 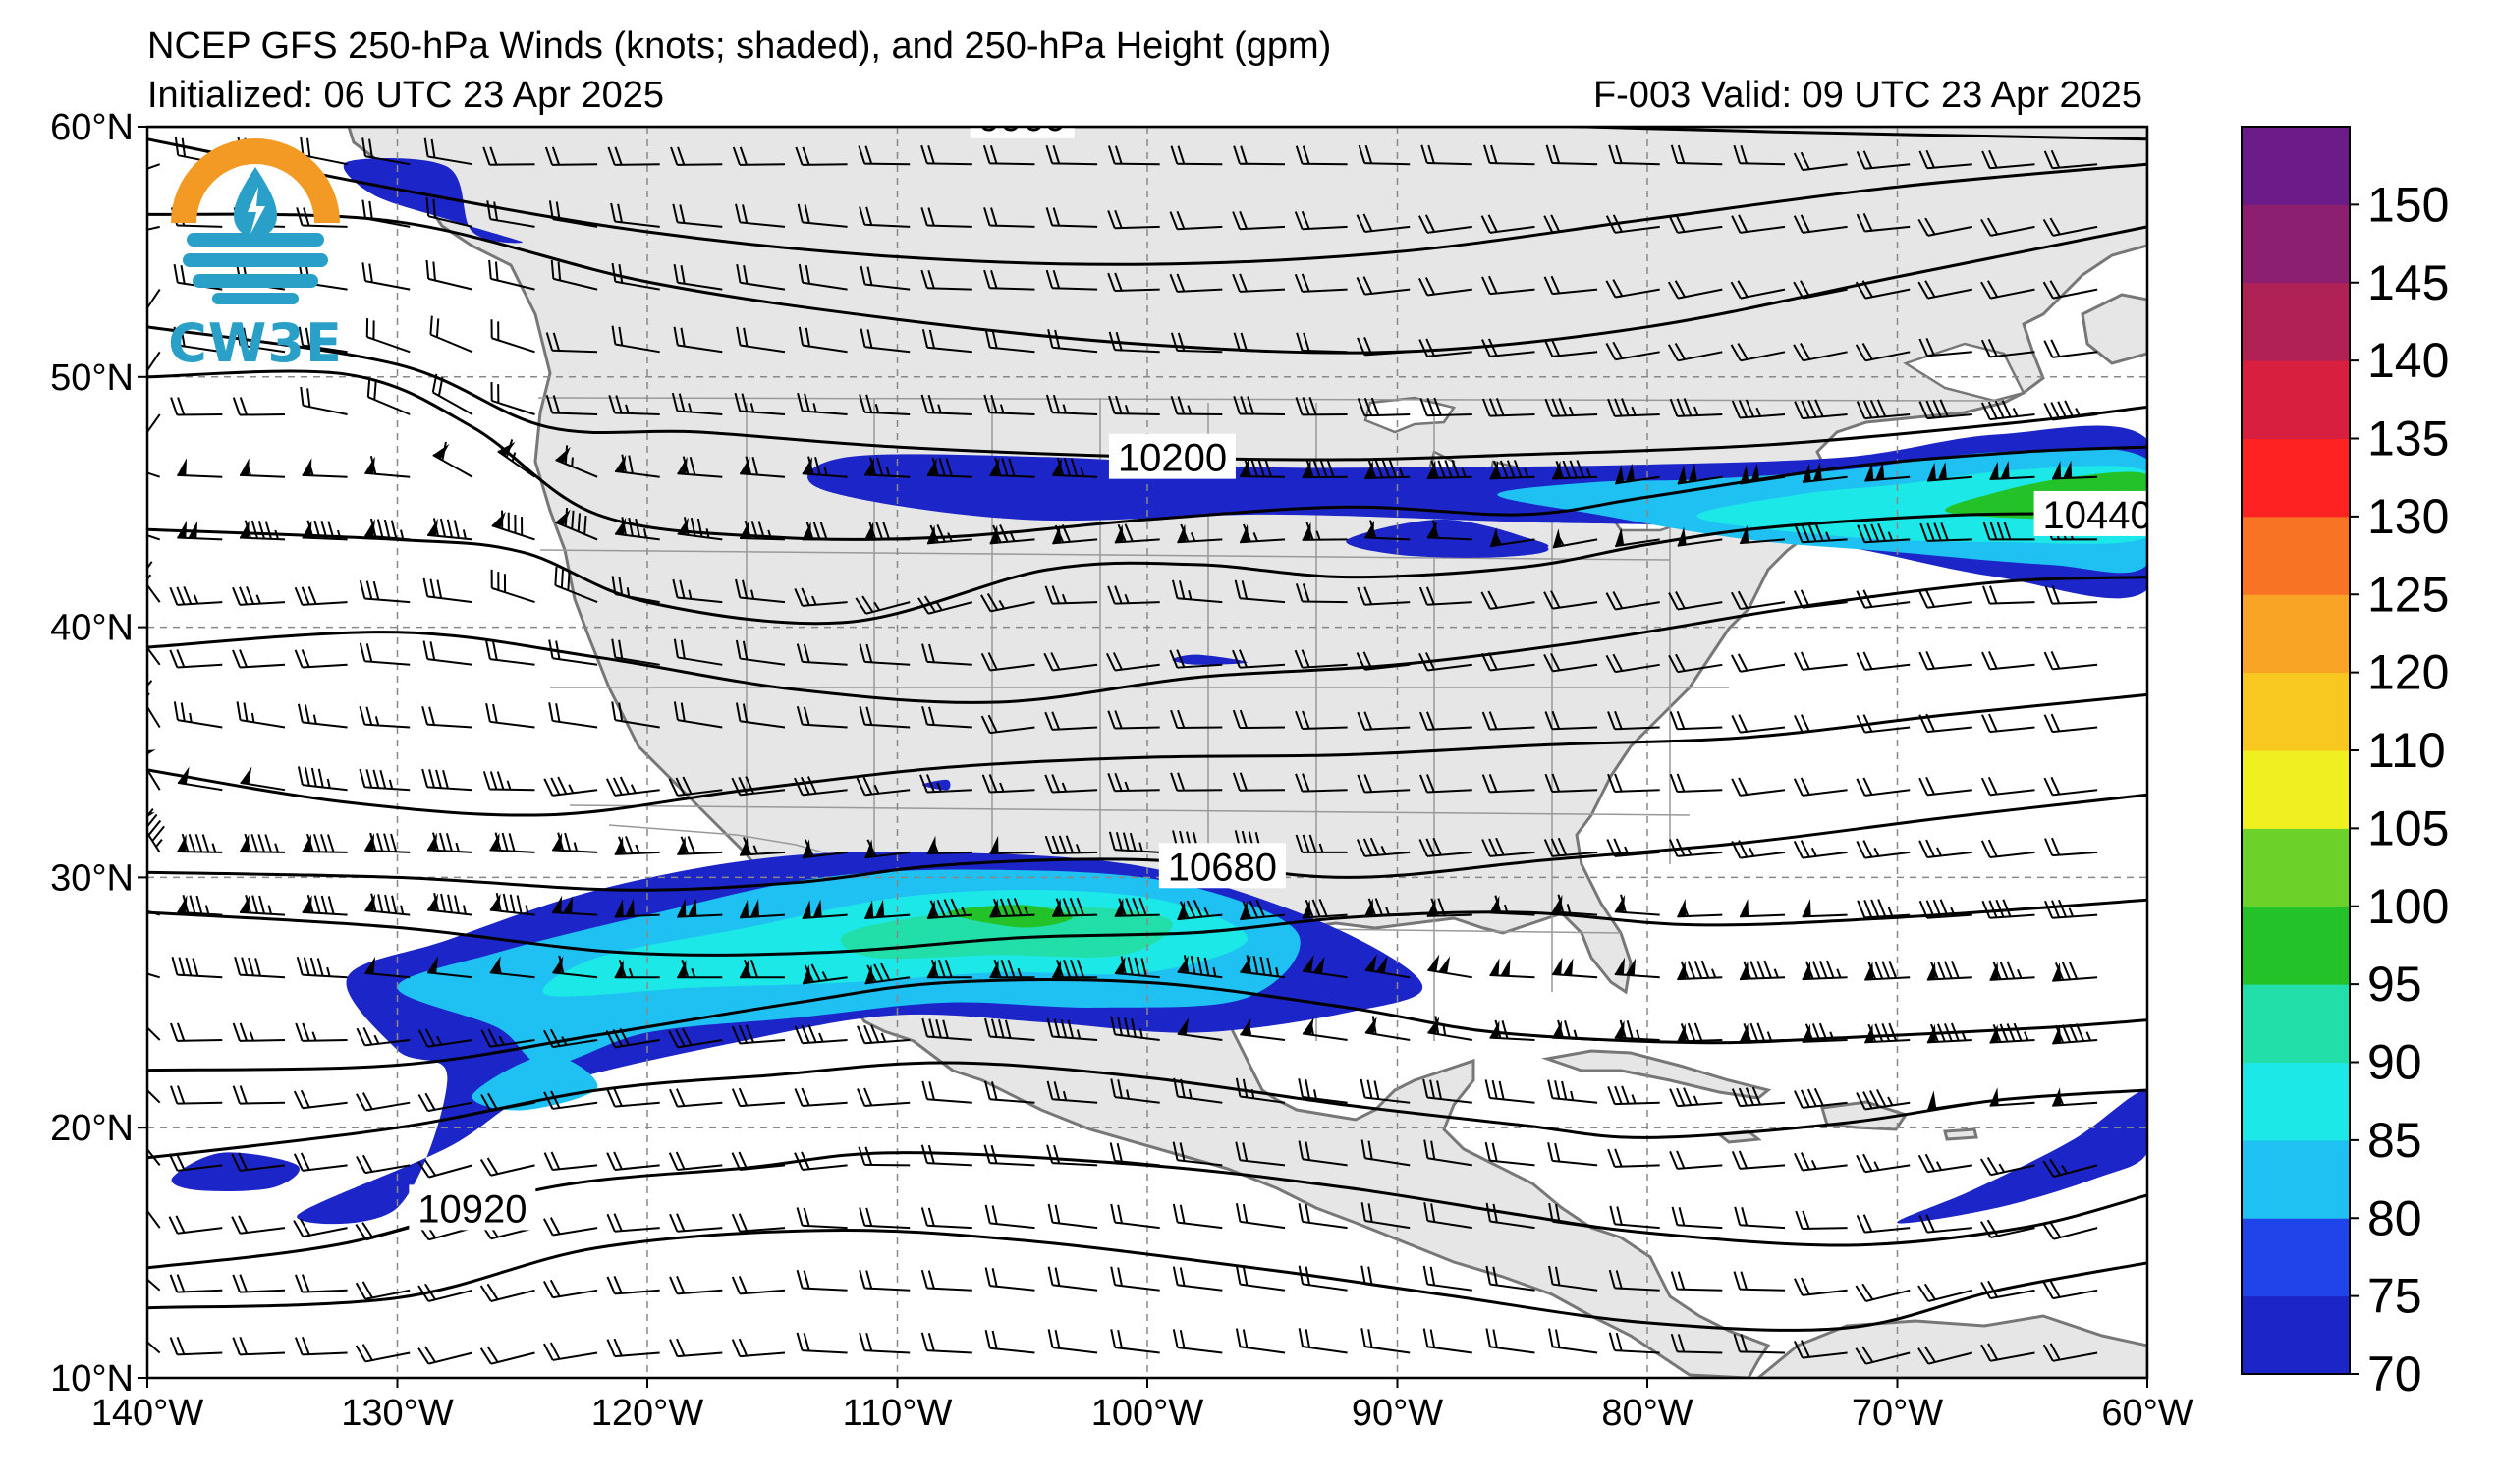 What do you see at coordinates (92, 878) in the screenshot?
I see `lat-tick-label: 30°N` at bounding box center [92, 878].